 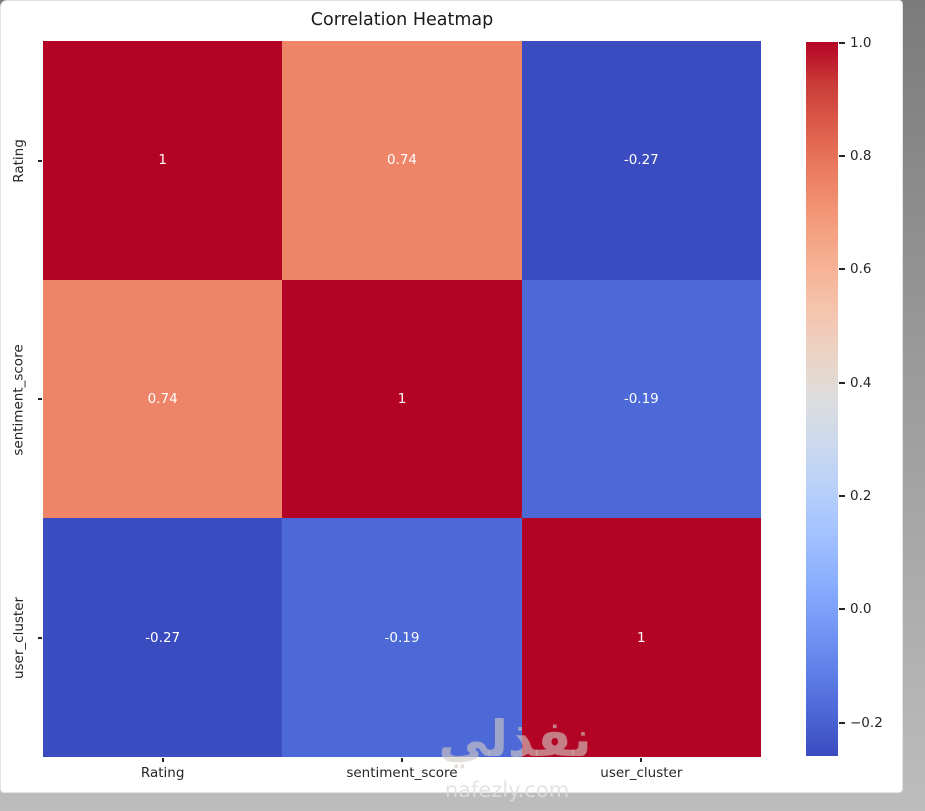 I want to click on colorbar-ticks: 1.0 0.8 0.6 0.4 0.2 0.0 −0.2, so click(x=874, y=395).